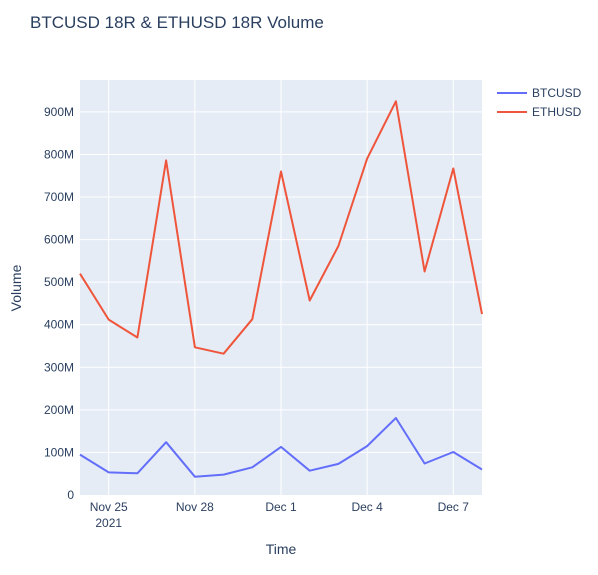 This screenshot has width=598, height=575. I want to click on x-tick-sublabel: 2021, so click(108, 523).